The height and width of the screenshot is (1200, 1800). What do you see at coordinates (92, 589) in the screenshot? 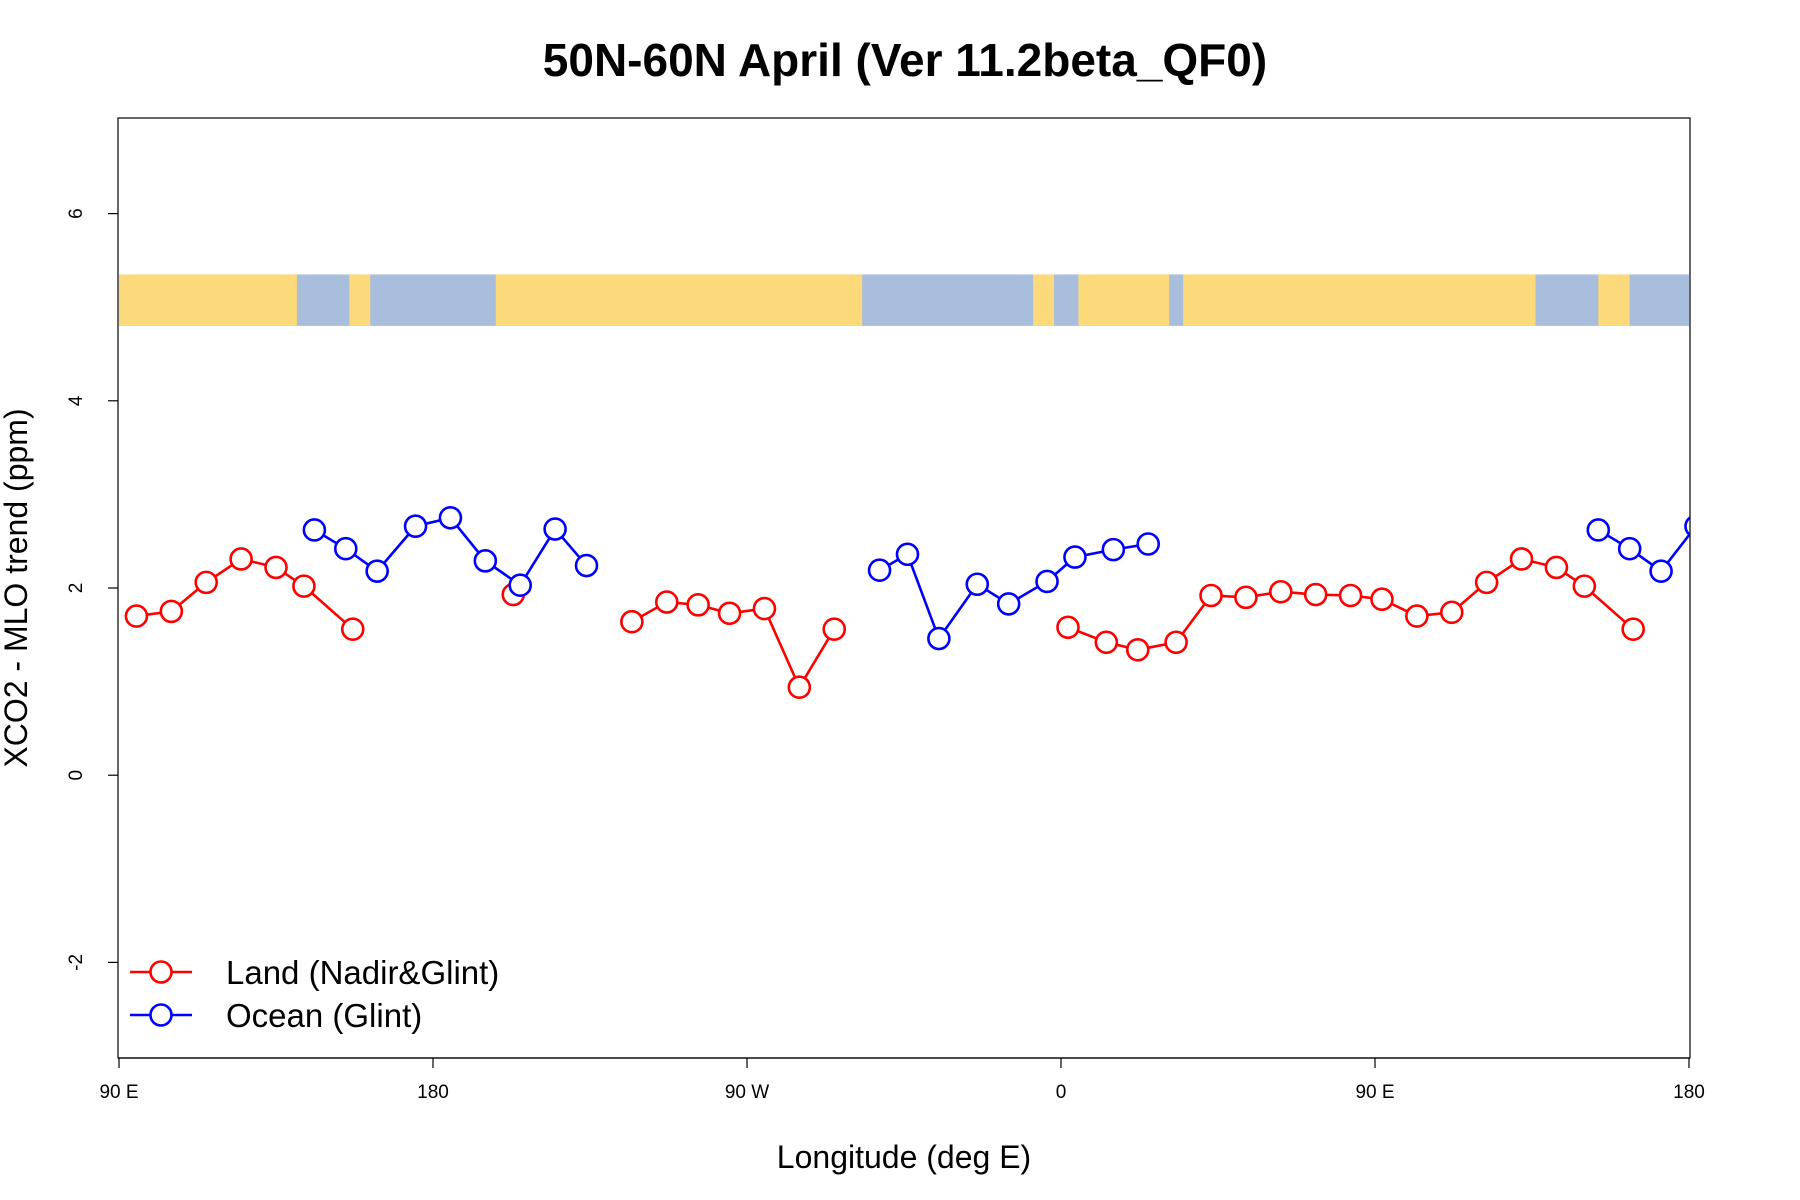
I see `y-axis: -2 0 2 4 6` at bounding box center [92, 589].